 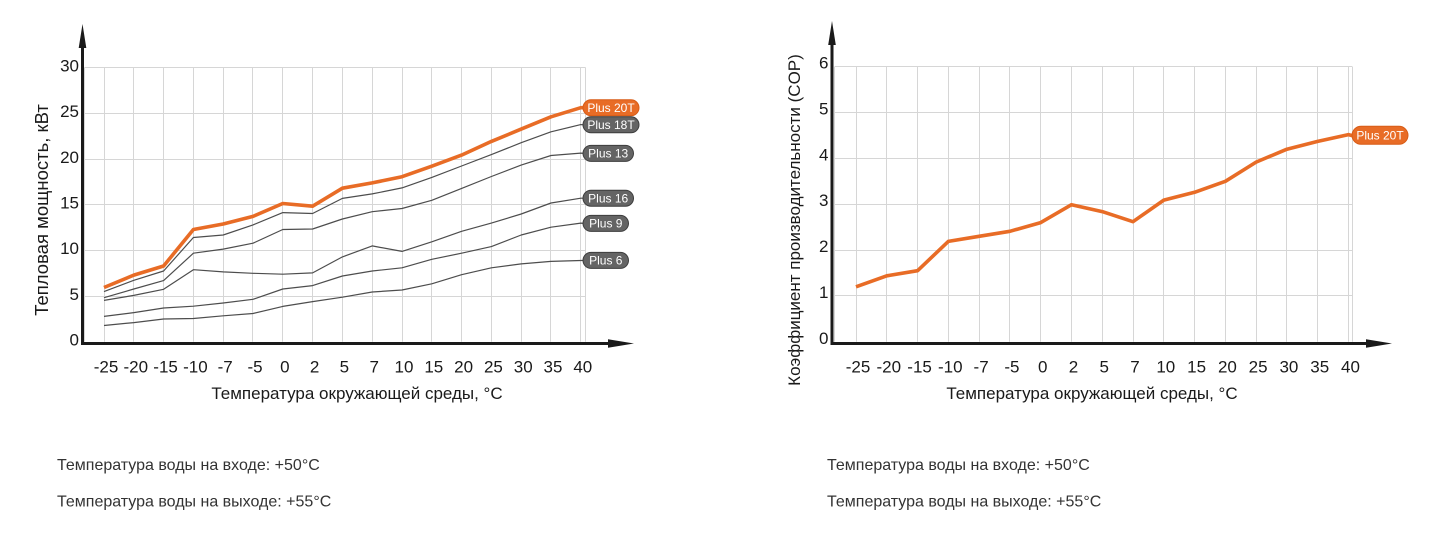 What do you see at coordinates (823, 292) in the screenshot?
I see `svg-text: 1` at bounding box center [823, 292].